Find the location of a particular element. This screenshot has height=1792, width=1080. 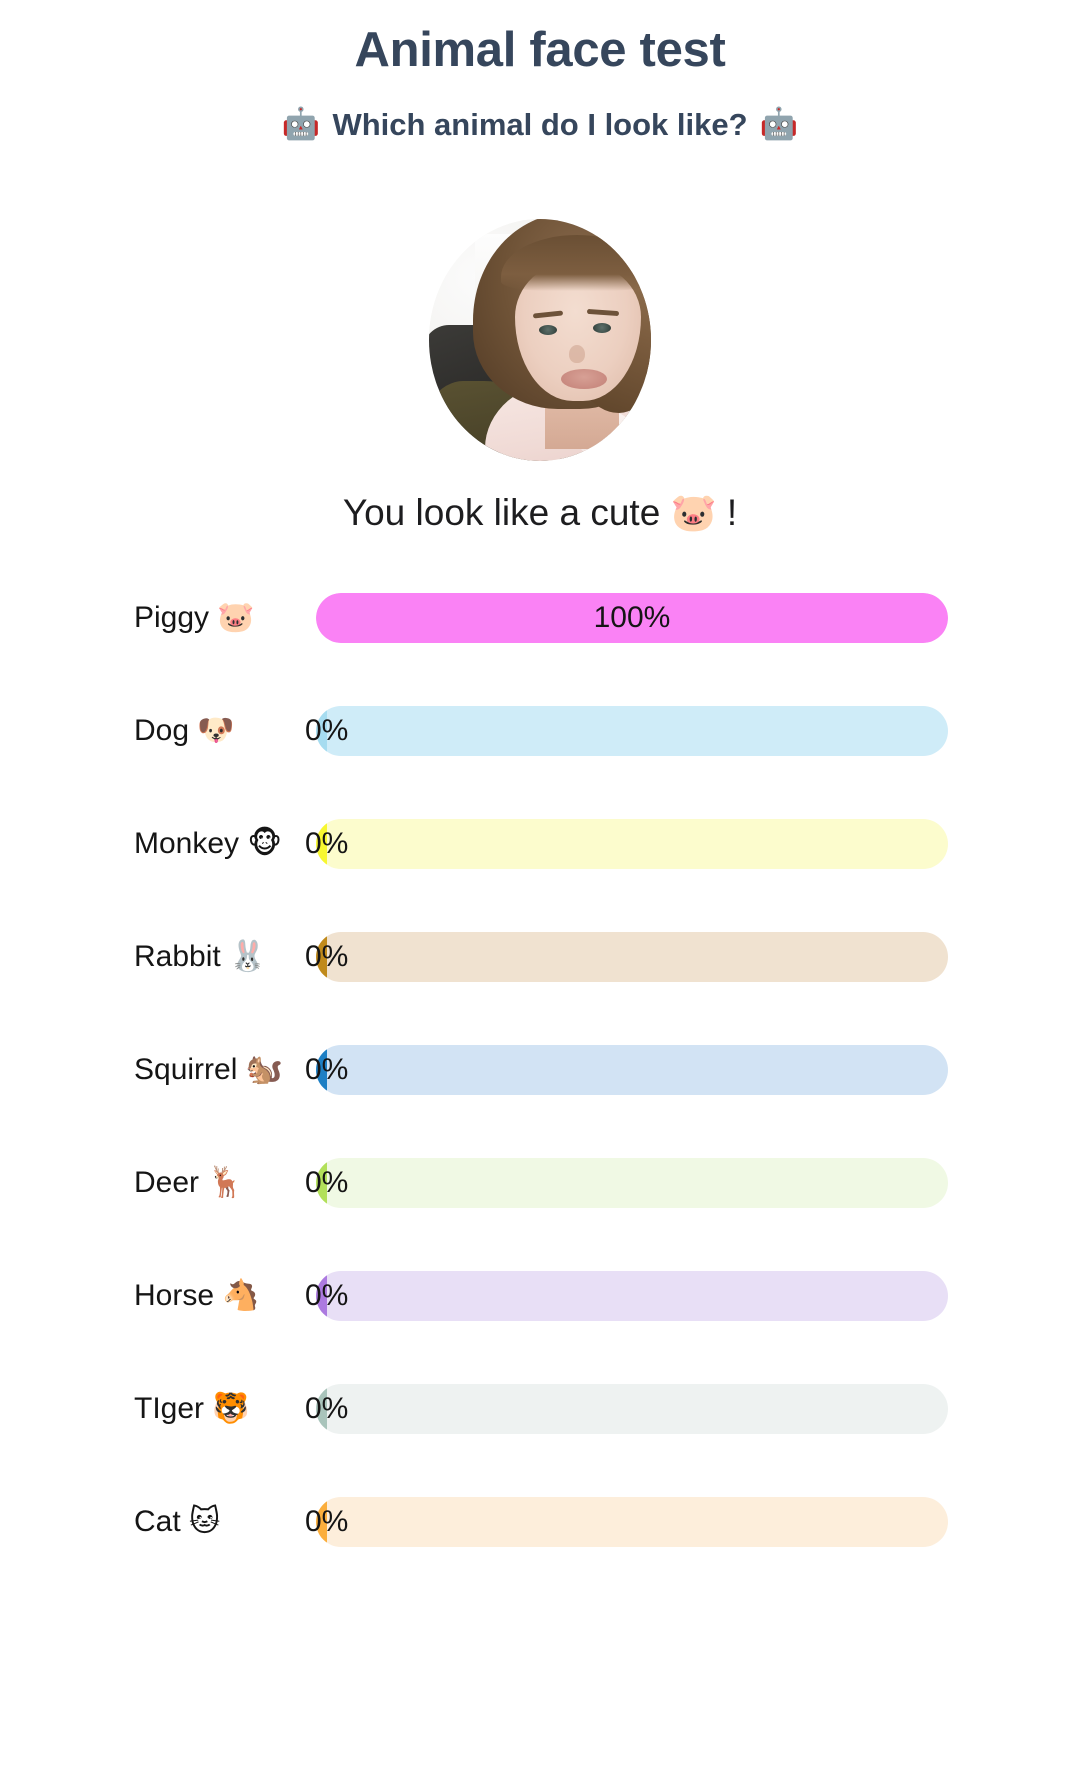

progress-value-tiger: 0% is located at coordinates (327, 1408).